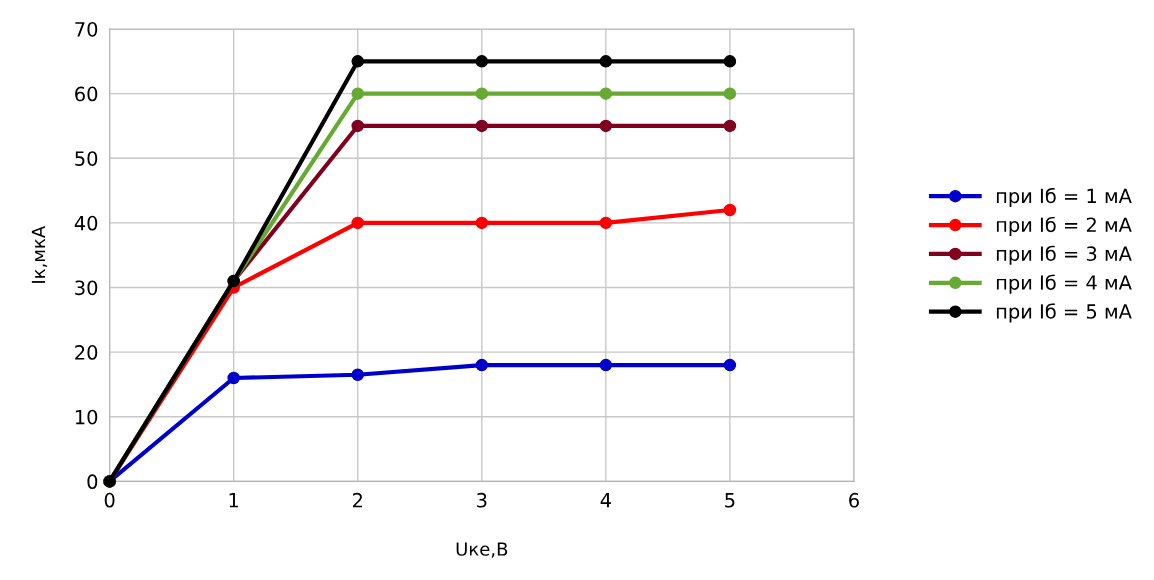 The width and height of the screenshot is (1154, 580). Describe the element at coordinates (1064, 284) in the screenshot. I see `legend-label: при Iб = 4 мА` at that location.